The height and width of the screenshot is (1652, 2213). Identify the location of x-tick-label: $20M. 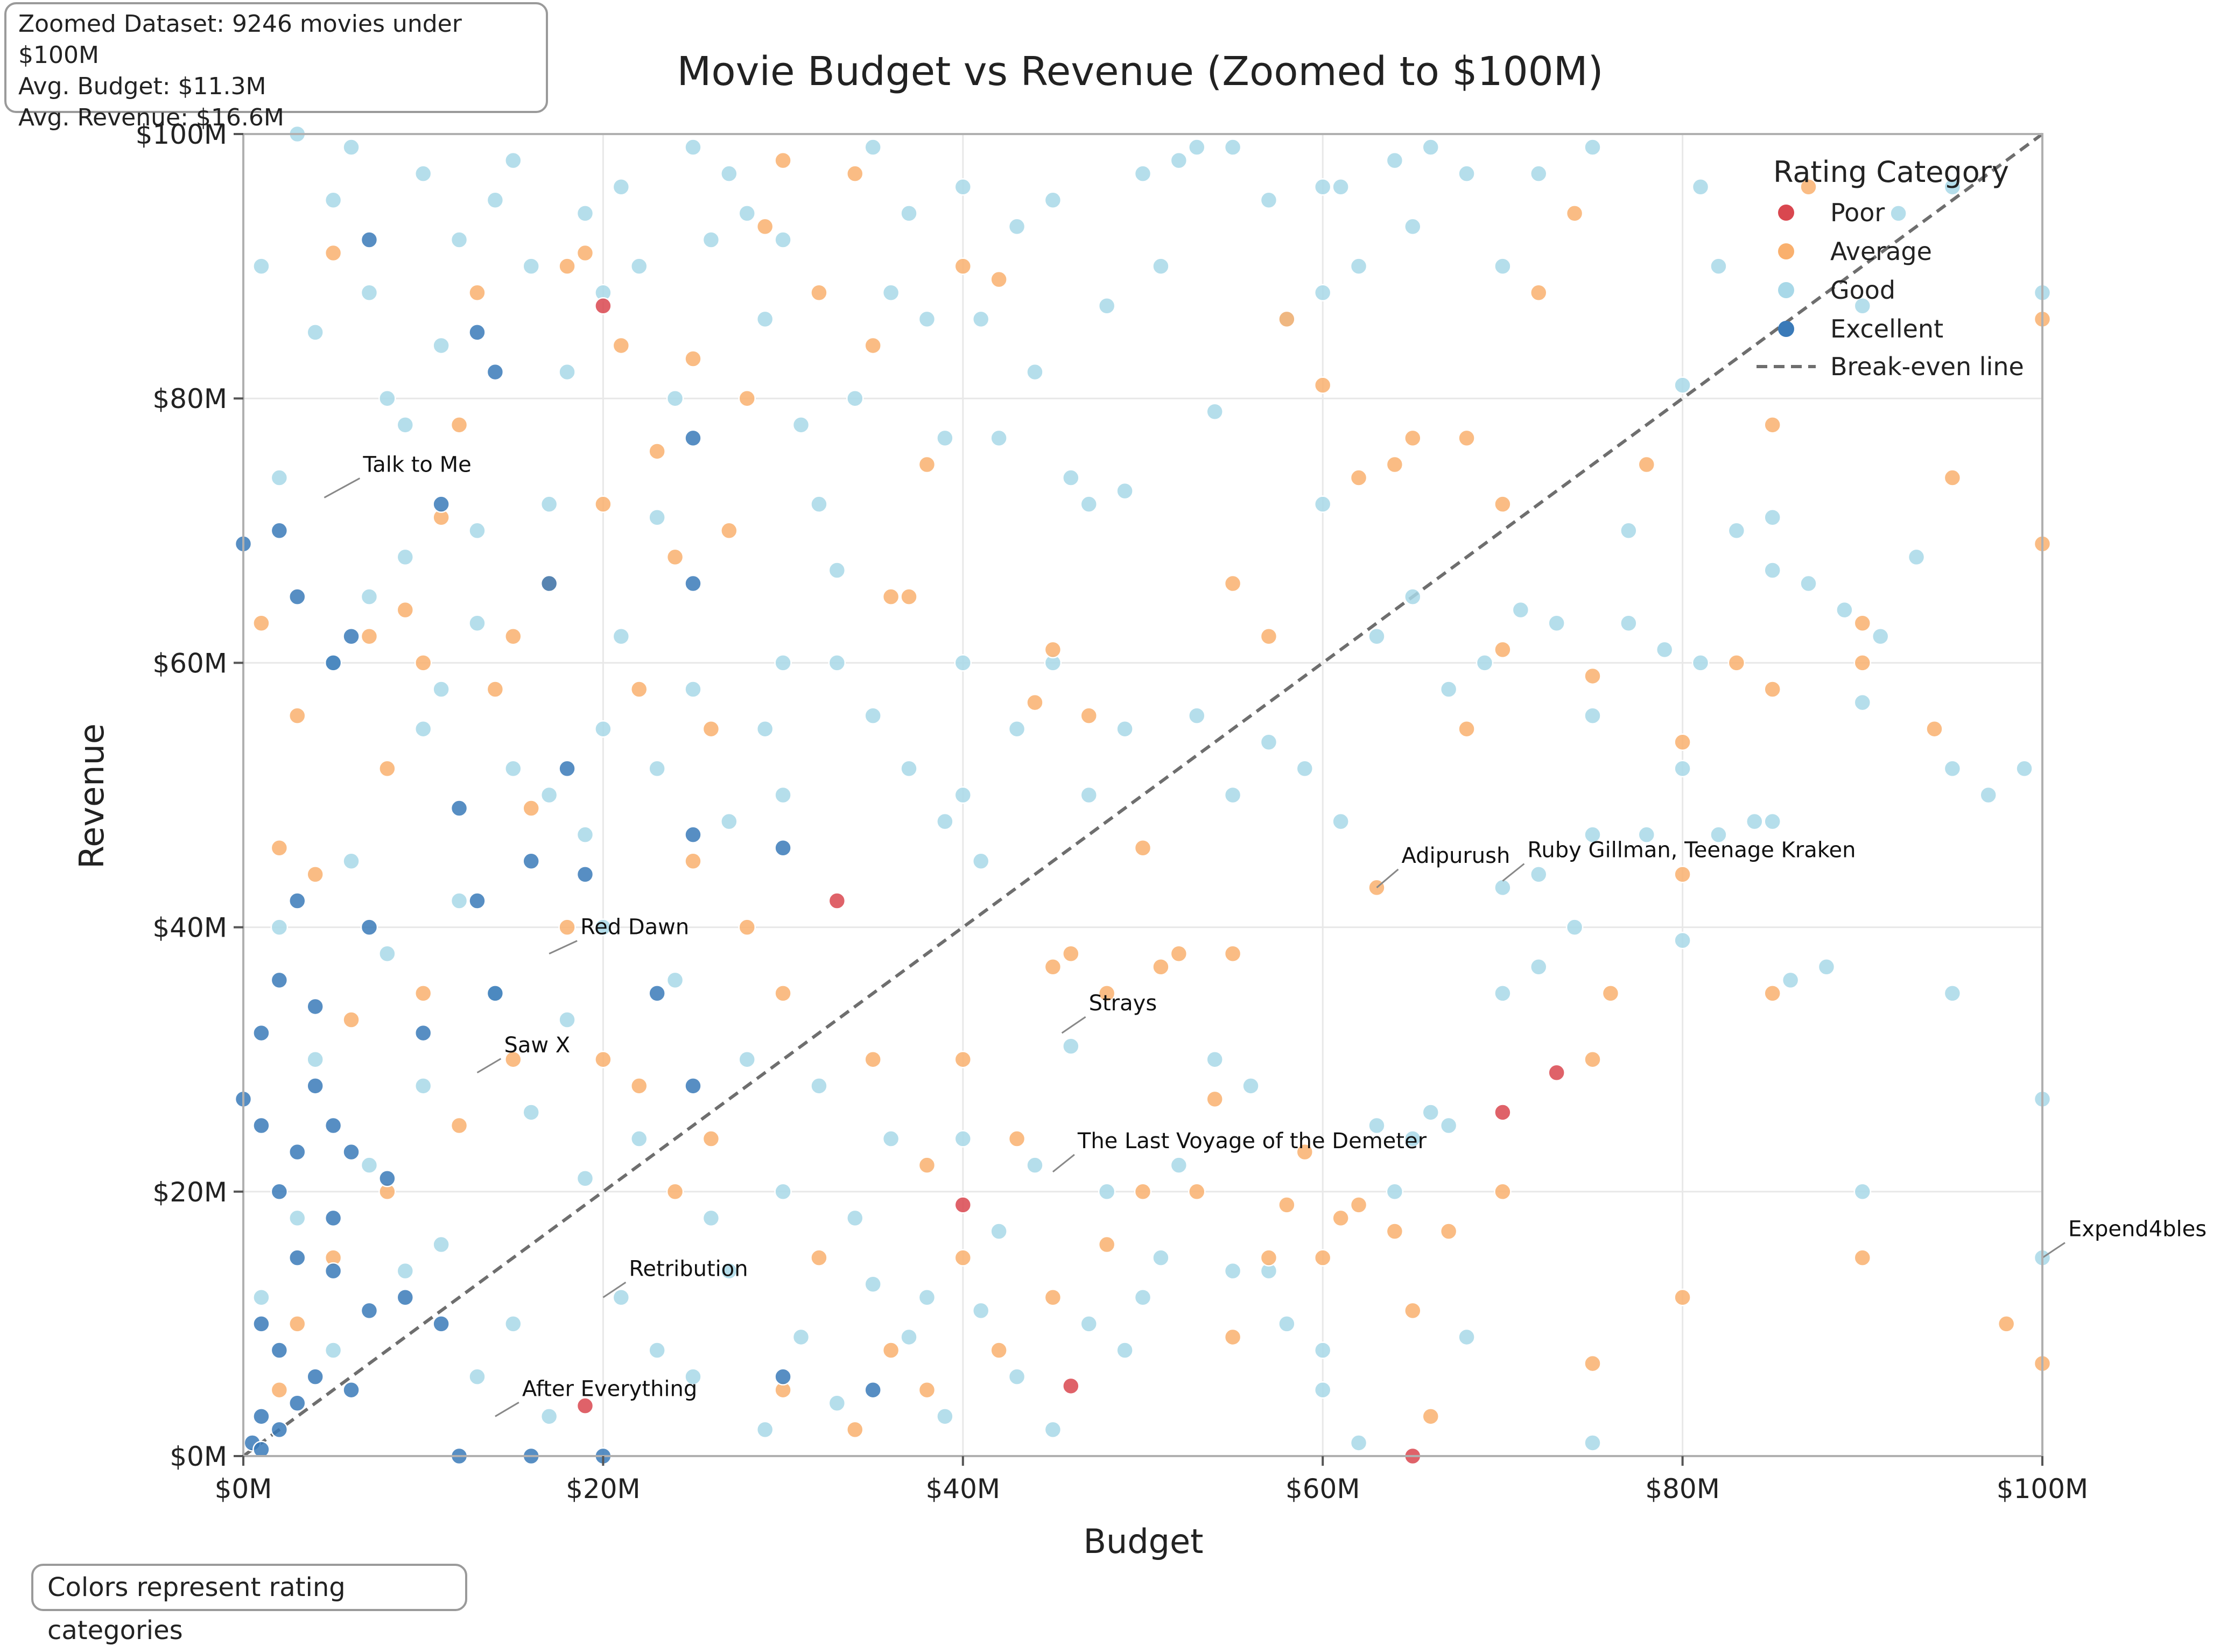
(603, 1489).